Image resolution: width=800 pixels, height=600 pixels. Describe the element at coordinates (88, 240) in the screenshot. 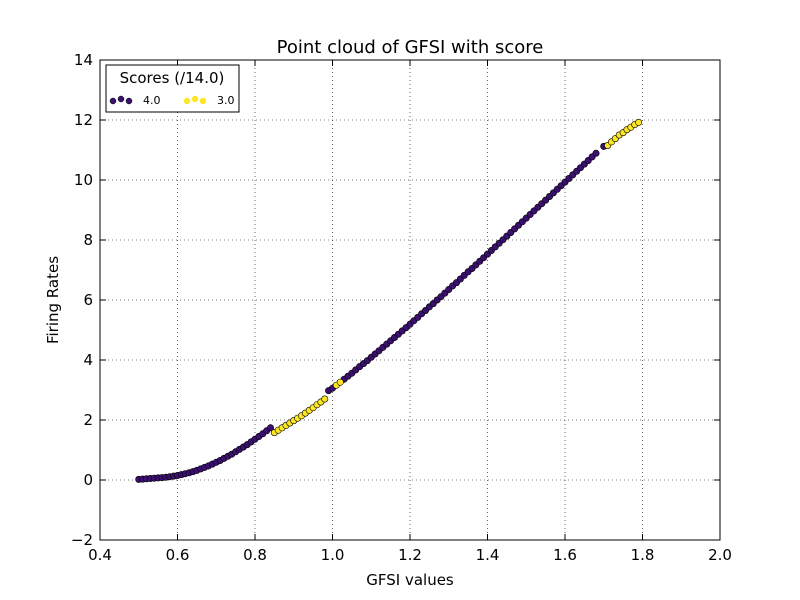

I see `y-tick-label: 8` at that location.